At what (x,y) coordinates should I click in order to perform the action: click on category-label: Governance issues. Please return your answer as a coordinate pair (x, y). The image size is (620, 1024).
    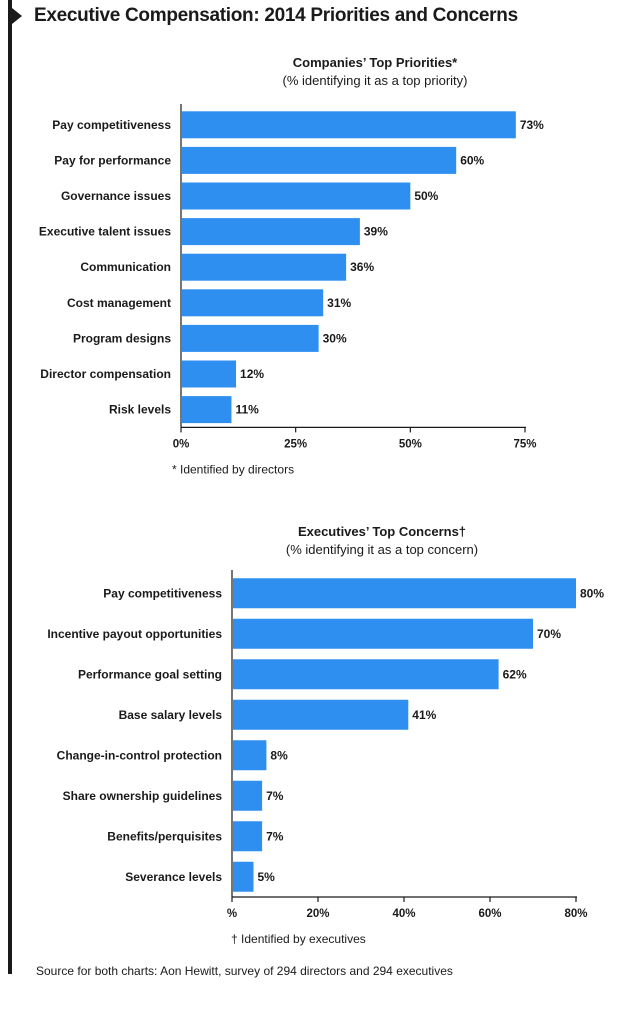
    Looking at the image, I should click on (116, 196).